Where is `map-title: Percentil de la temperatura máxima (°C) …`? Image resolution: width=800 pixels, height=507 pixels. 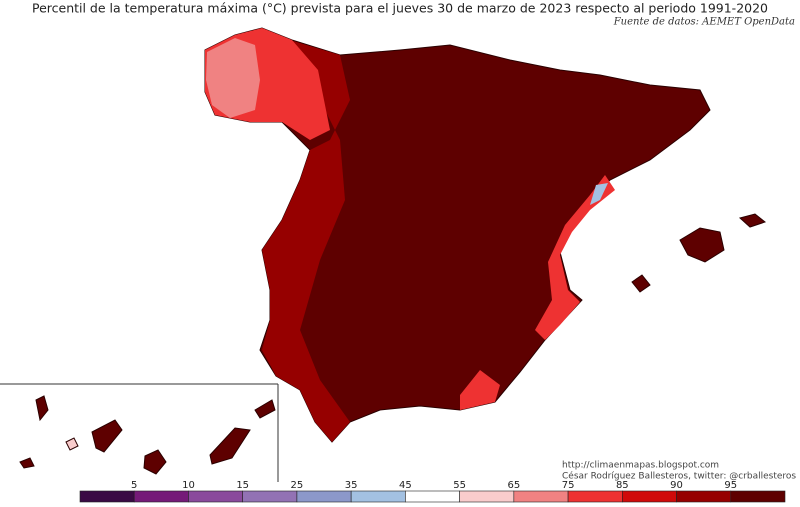
map-title: Percentil de la temperatura máxima (°C) … is located at coordinates (400, 8).